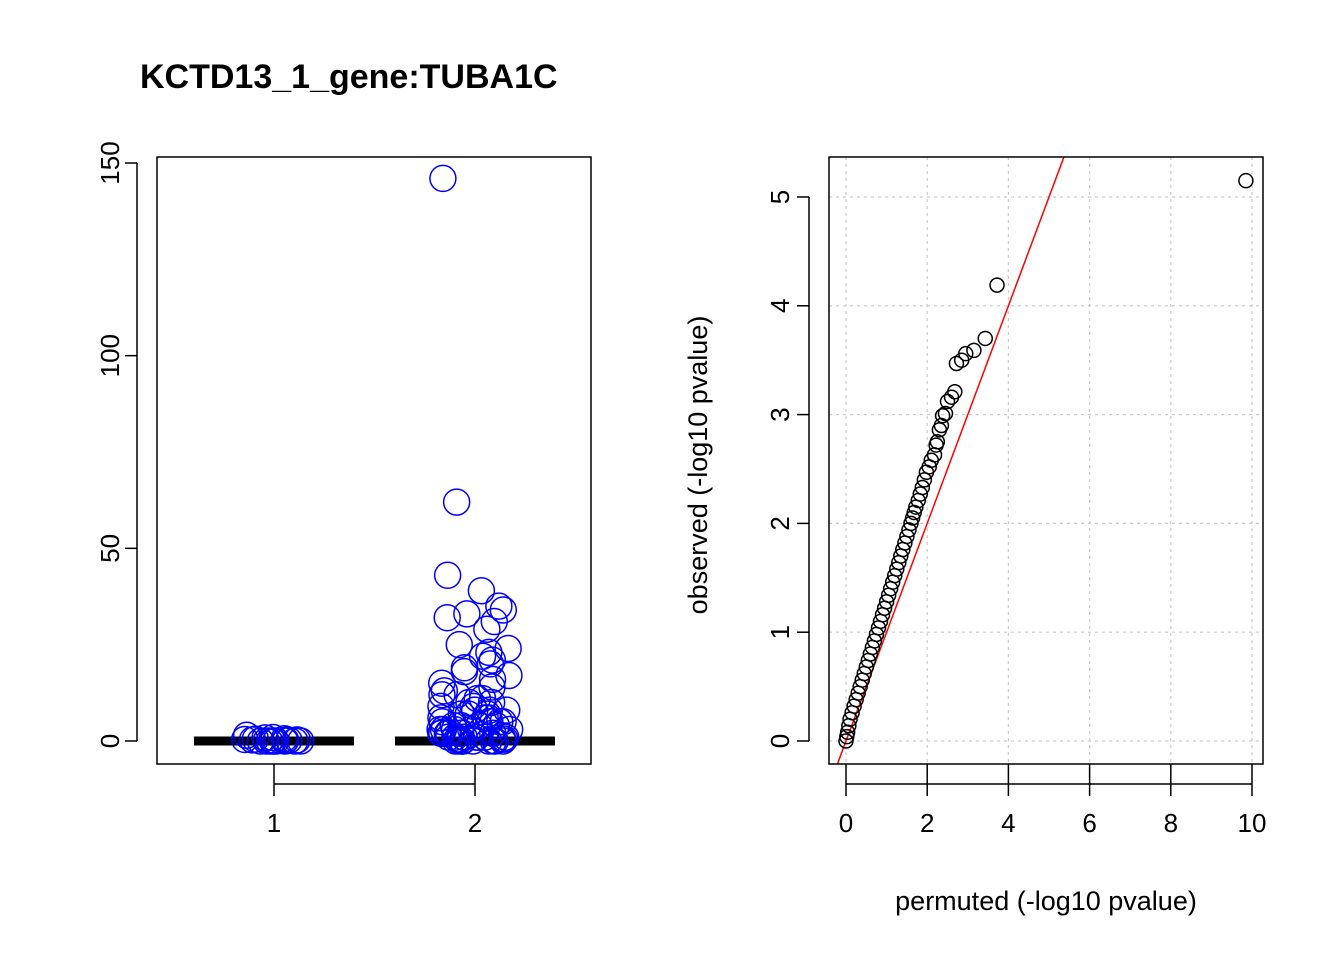  I want to click on y-tick-label: 3, so click(780, 414).